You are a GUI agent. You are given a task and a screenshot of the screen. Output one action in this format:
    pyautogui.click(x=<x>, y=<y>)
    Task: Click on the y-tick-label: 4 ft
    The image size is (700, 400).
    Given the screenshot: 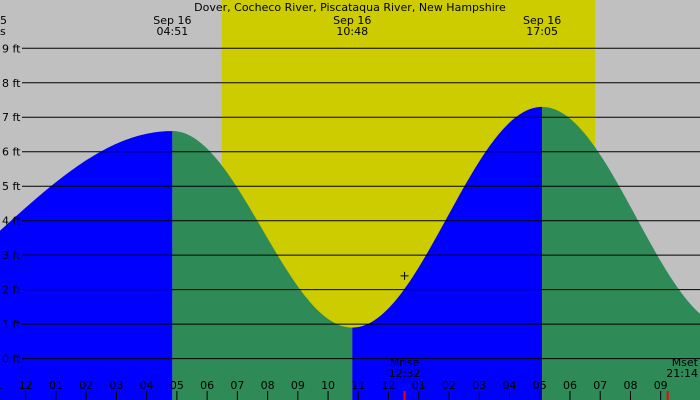 What is the action you would take?
    pyautogui.click(x=11, y=221)
    